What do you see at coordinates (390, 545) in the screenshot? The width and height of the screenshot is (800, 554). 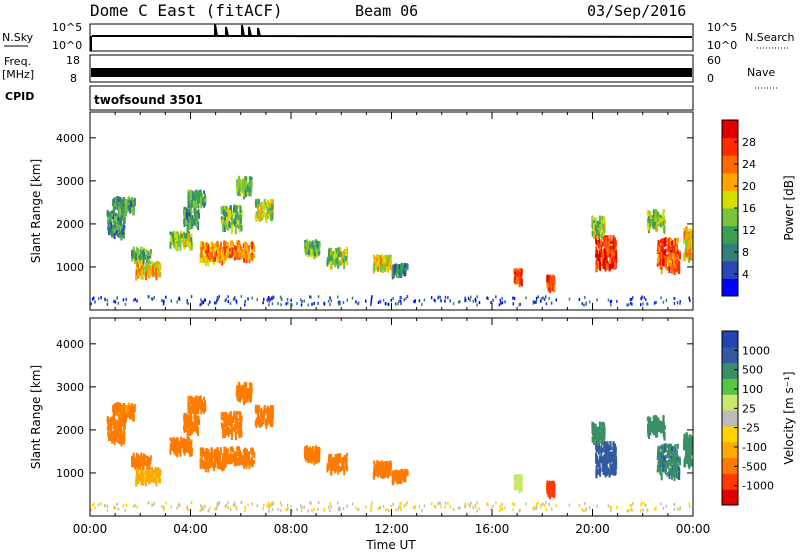 I see `x-axis-title: Time UT` at bounding box center [390, 545].